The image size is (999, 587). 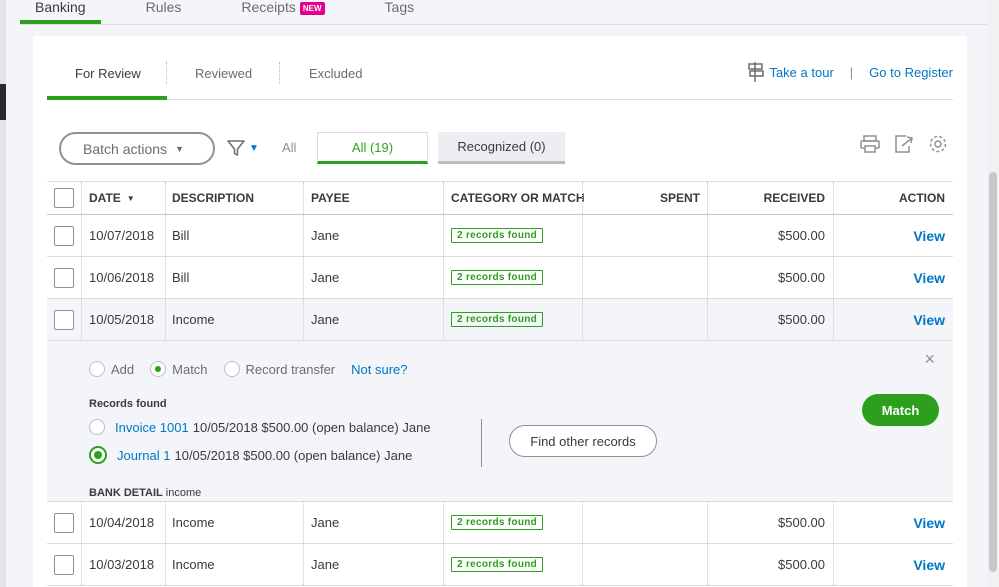 What do you see at coordinates (231, 369) in the screenshot?
I see `mode-transfer-radio` at bounding box center [231, 369].